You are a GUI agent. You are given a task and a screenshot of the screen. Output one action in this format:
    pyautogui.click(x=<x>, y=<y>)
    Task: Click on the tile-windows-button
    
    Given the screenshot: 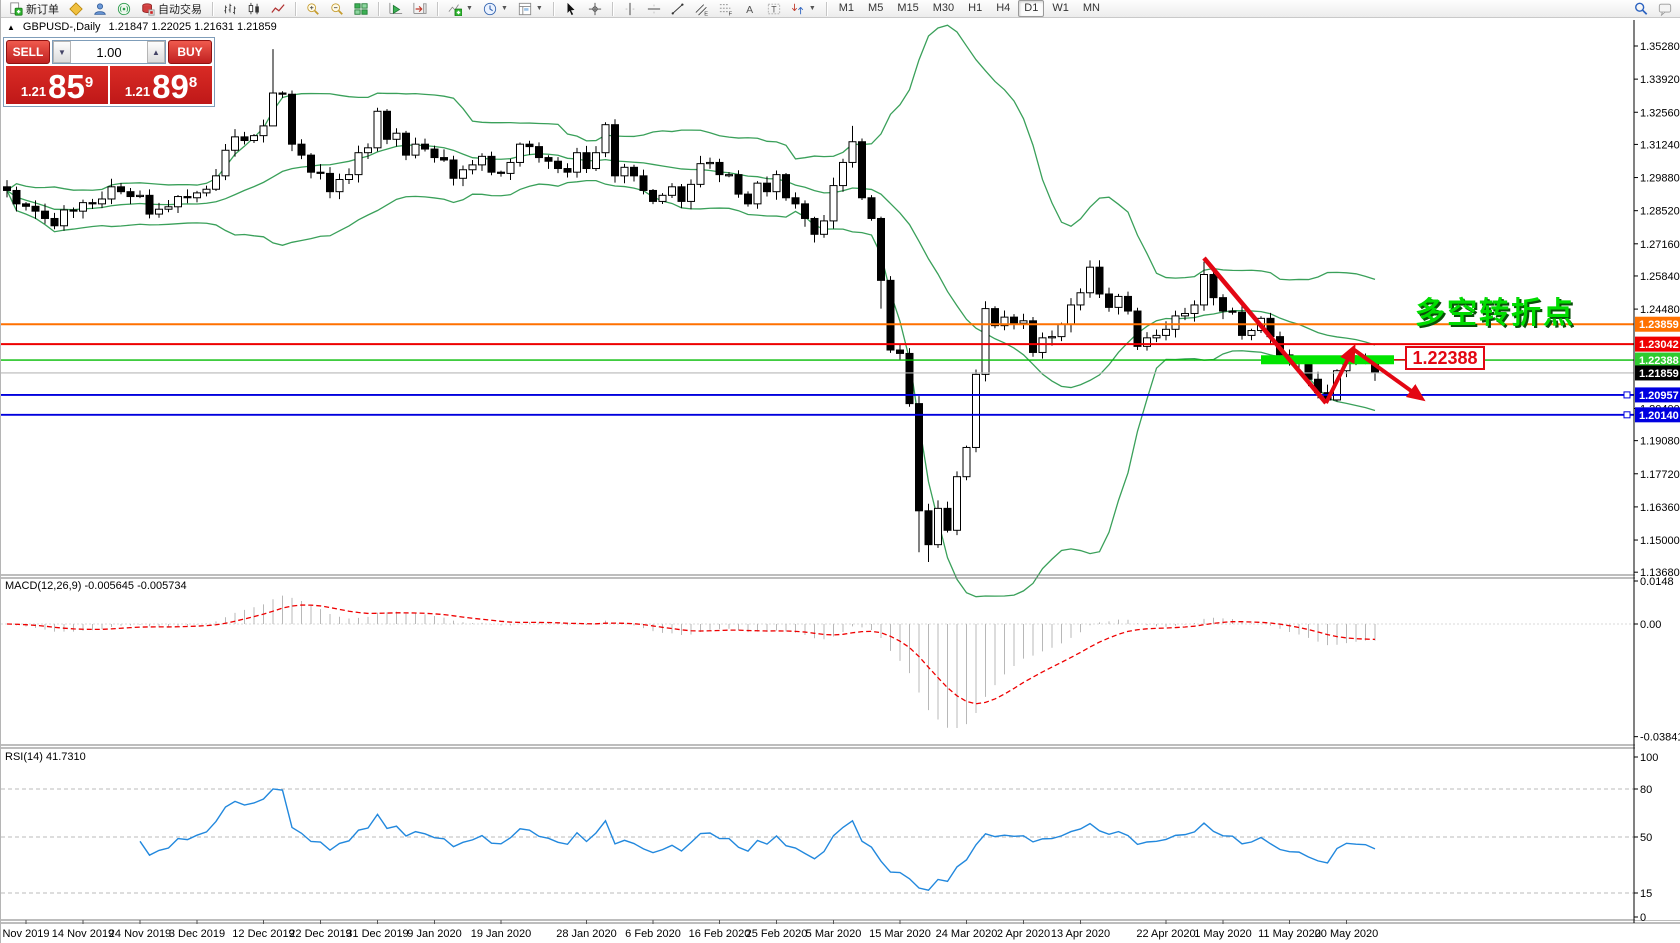 What is the action you would take?
    pyautogui.click(x=361, y=9)
    